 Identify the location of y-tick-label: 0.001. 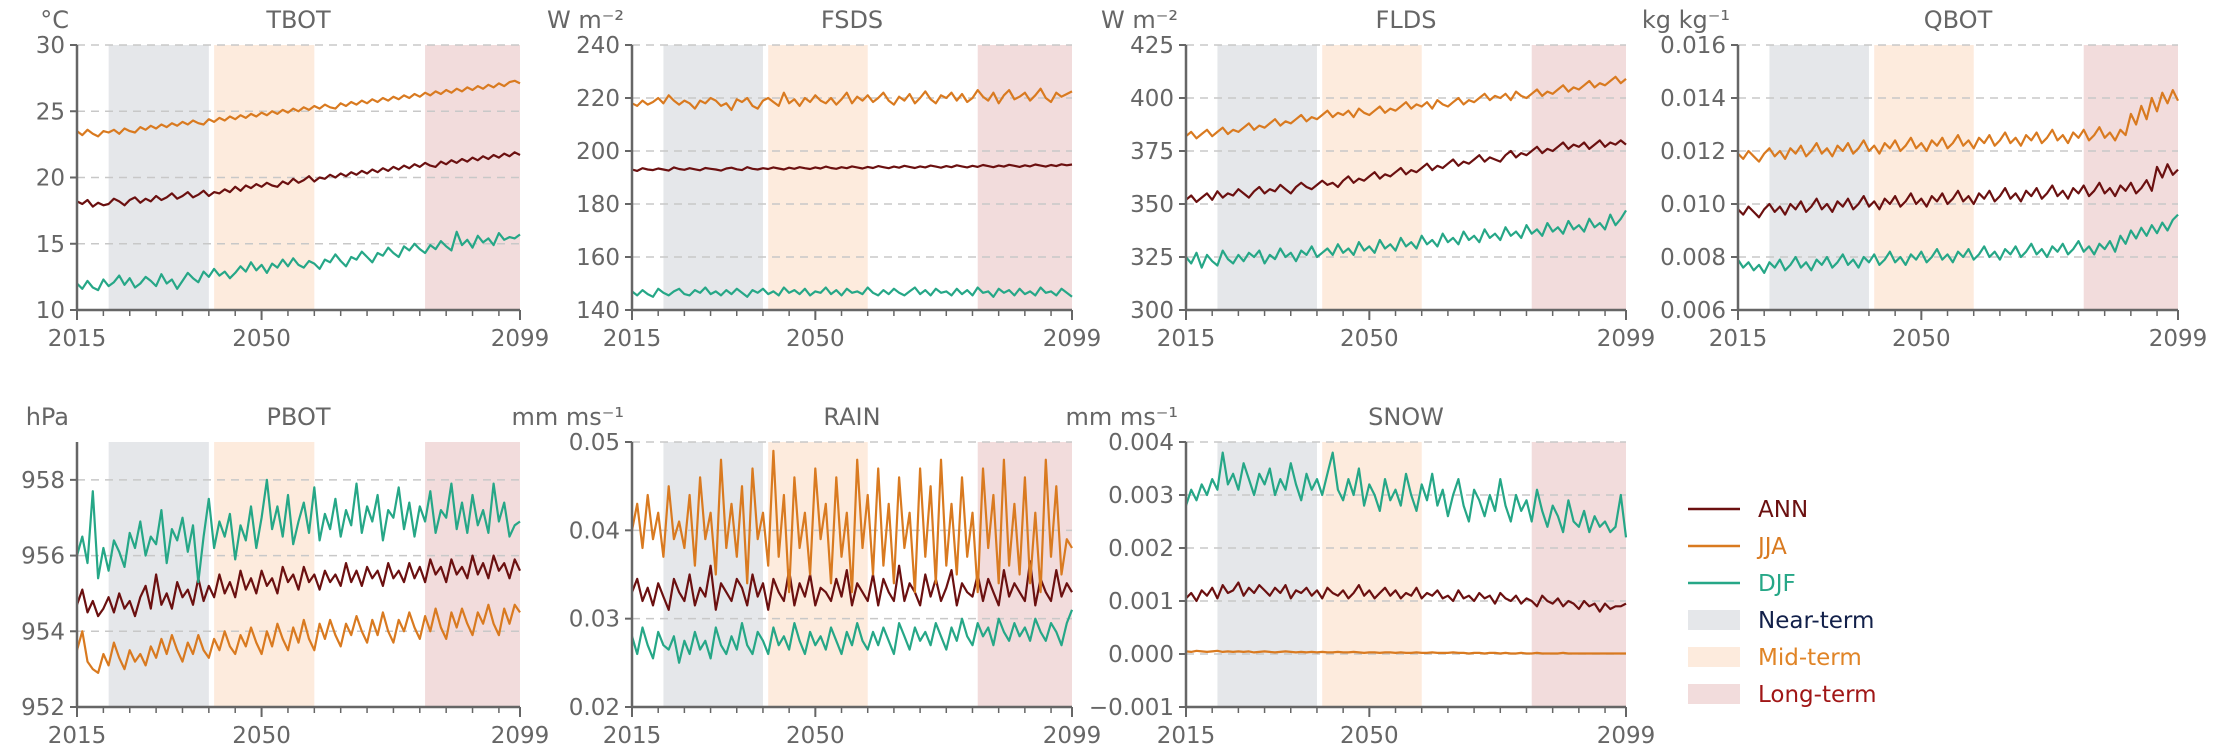
(1141, 602).